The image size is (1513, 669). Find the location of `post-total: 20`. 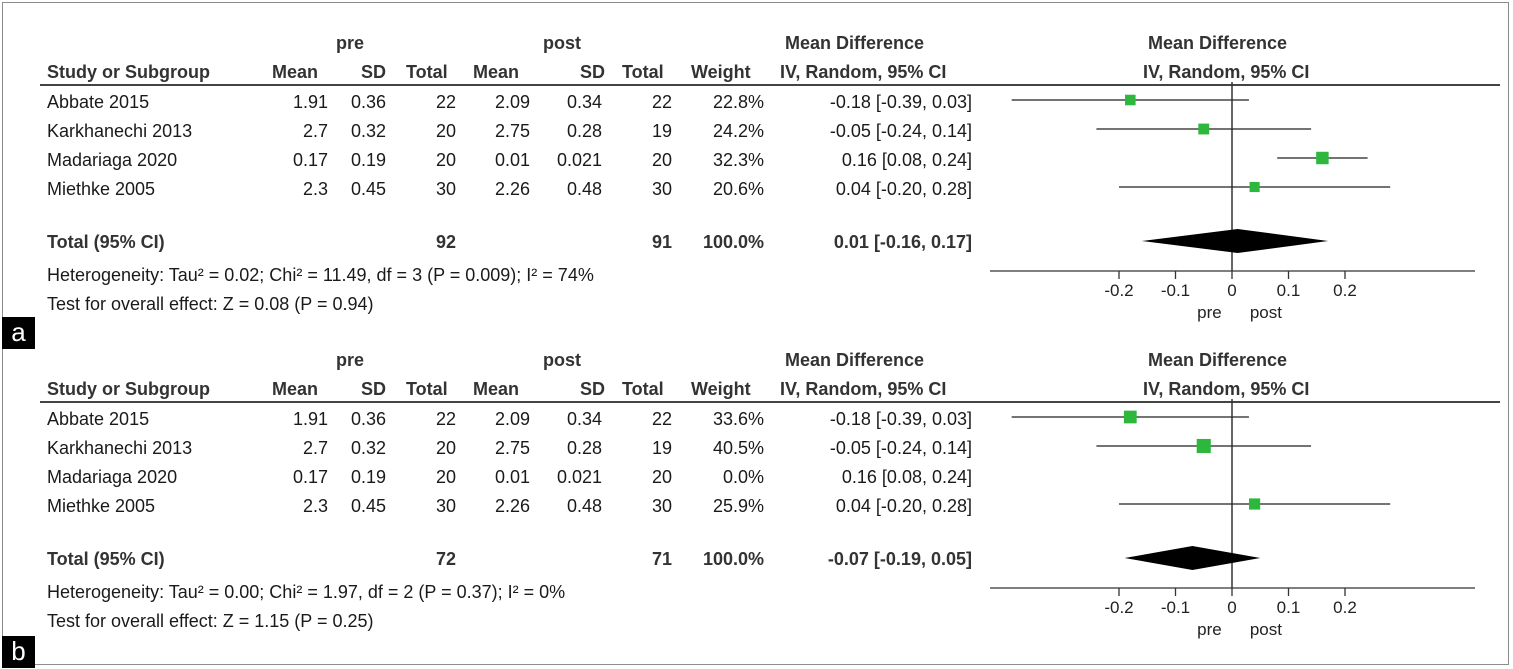

post-total: 20 is located at coordinates (661, 477).